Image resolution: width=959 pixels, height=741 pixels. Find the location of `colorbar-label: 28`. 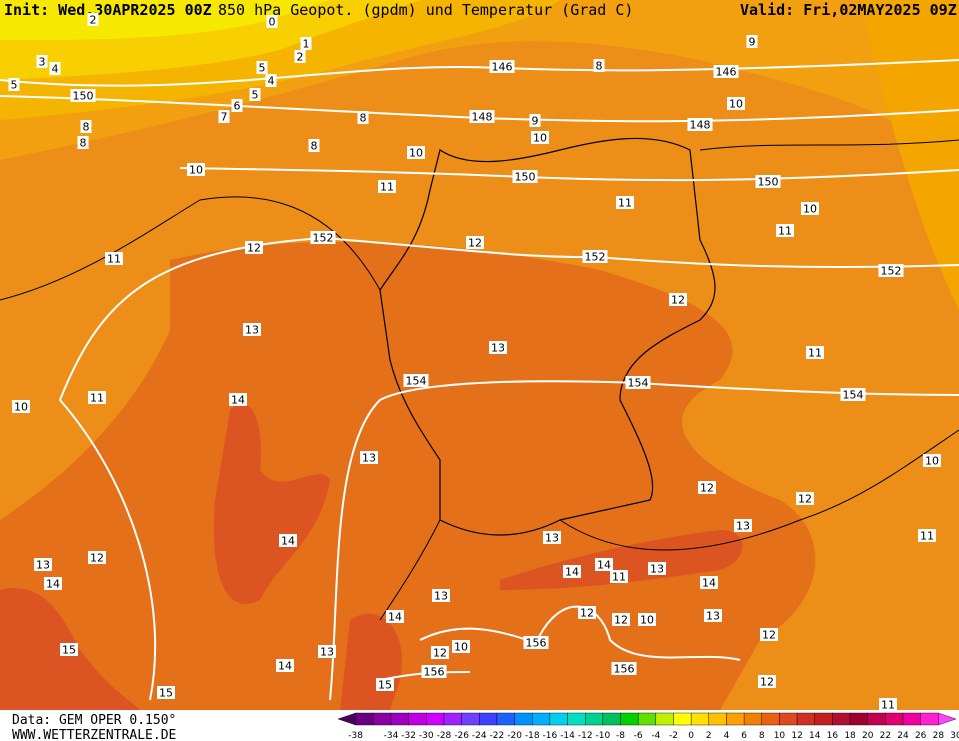

colorbar-label: 28 is located at coordinates (939, 736).